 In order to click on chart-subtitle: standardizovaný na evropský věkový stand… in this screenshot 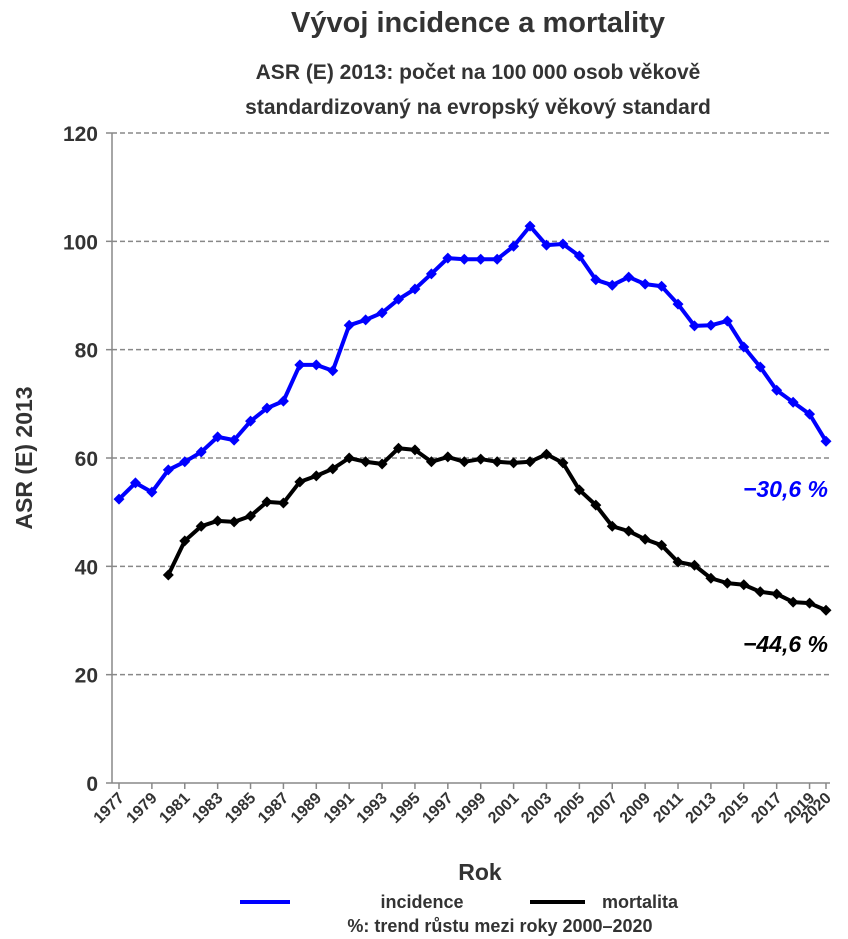, I will do `click(478, 107)`.